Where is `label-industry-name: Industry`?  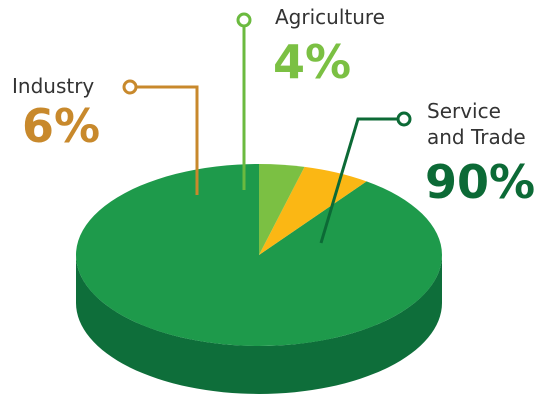
label-industry-name: Industry is located at coordinates (53, 86).